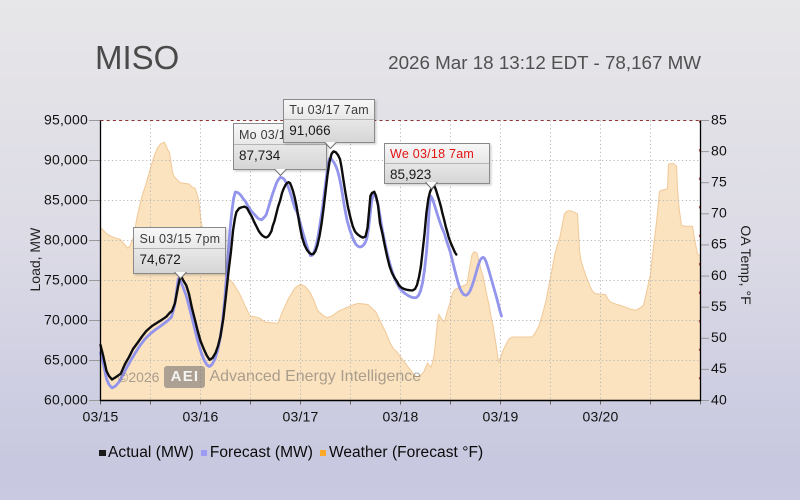 The height and width of the screenshot is (500, 800). What do you see at coordinates (719, 182) in the screenshot?
I see `svg-text: 75` at bounding box center [719, 182].